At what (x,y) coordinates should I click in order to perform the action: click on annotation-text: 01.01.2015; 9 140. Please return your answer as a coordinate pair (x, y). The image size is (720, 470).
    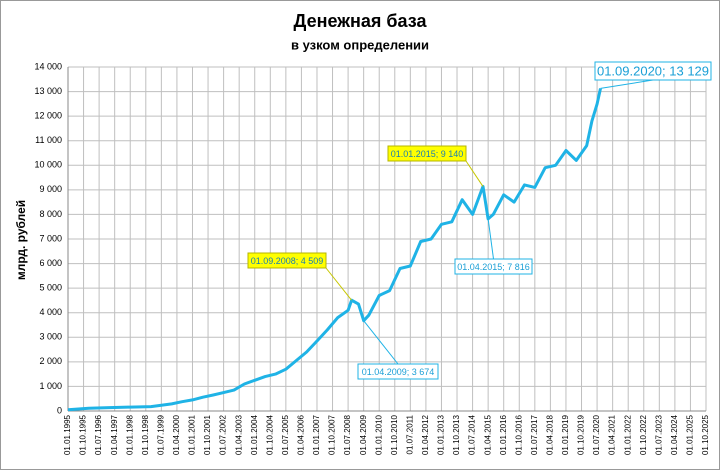
    Looking at the image, I should click on (427, 154).